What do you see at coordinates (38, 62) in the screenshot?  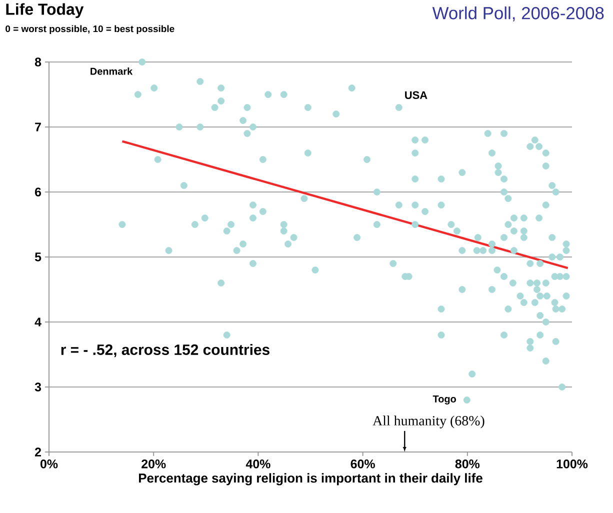 I see `y-tick-label: 8` at bounding box center [38, 62].